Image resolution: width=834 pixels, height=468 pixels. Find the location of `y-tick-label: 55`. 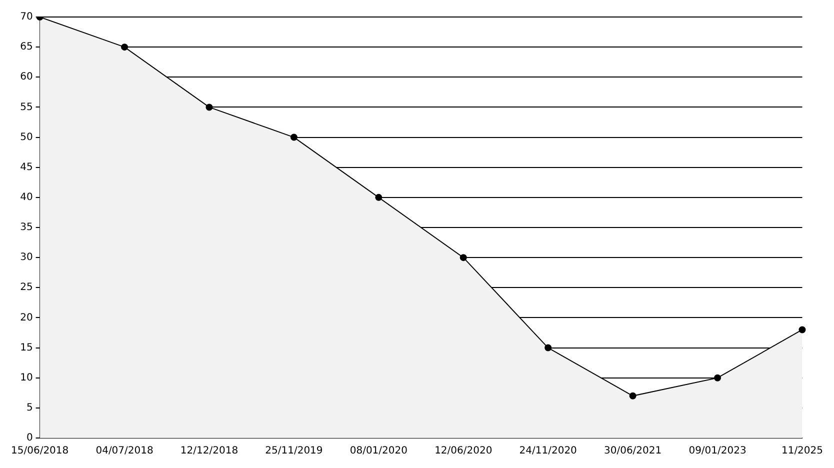

y-tick-label: 55 is located at coordinates (26, 107).